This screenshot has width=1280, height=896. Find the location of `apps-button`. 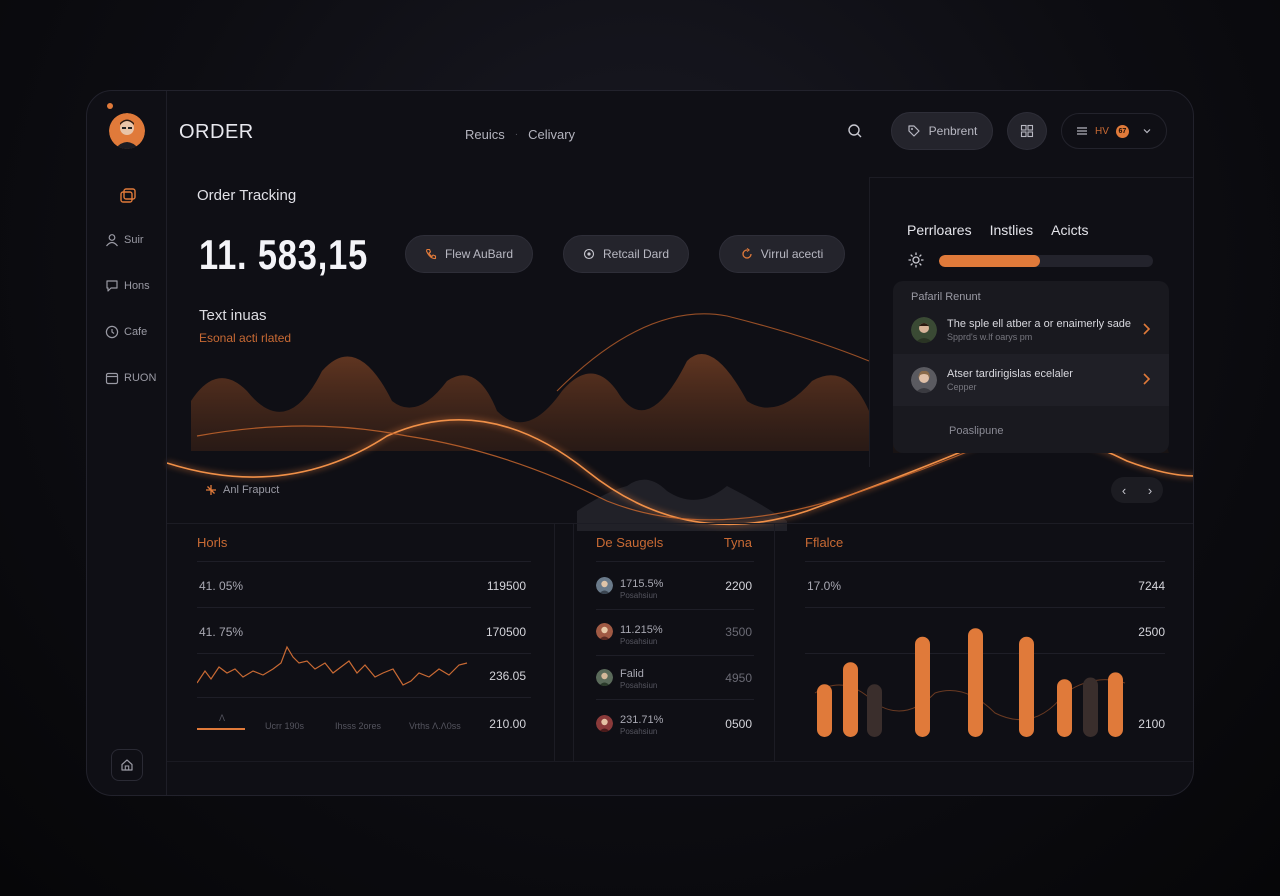

apps-button is located at coordinates (1027, 131).